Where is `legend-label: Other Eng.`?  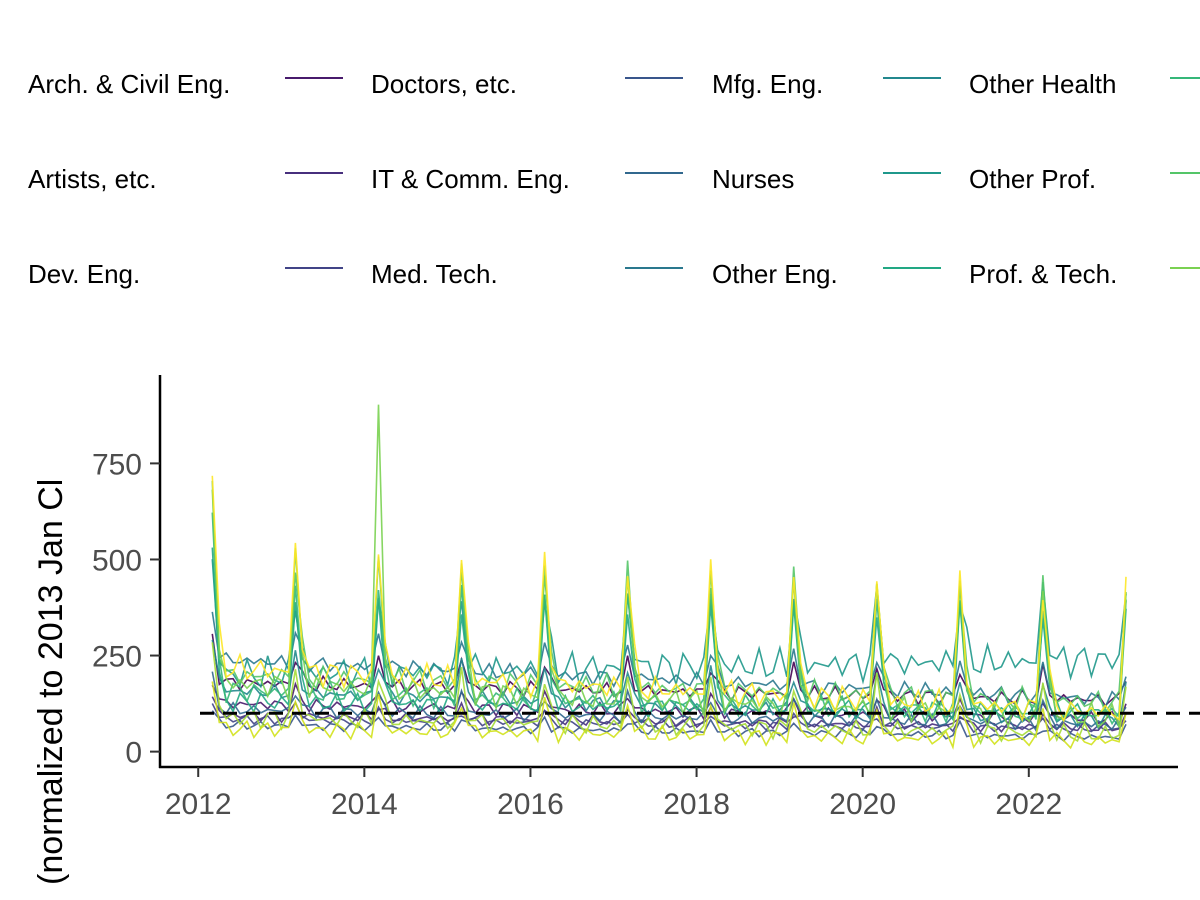
legend-label: Other Eng. is located at coordinates (775, 274).